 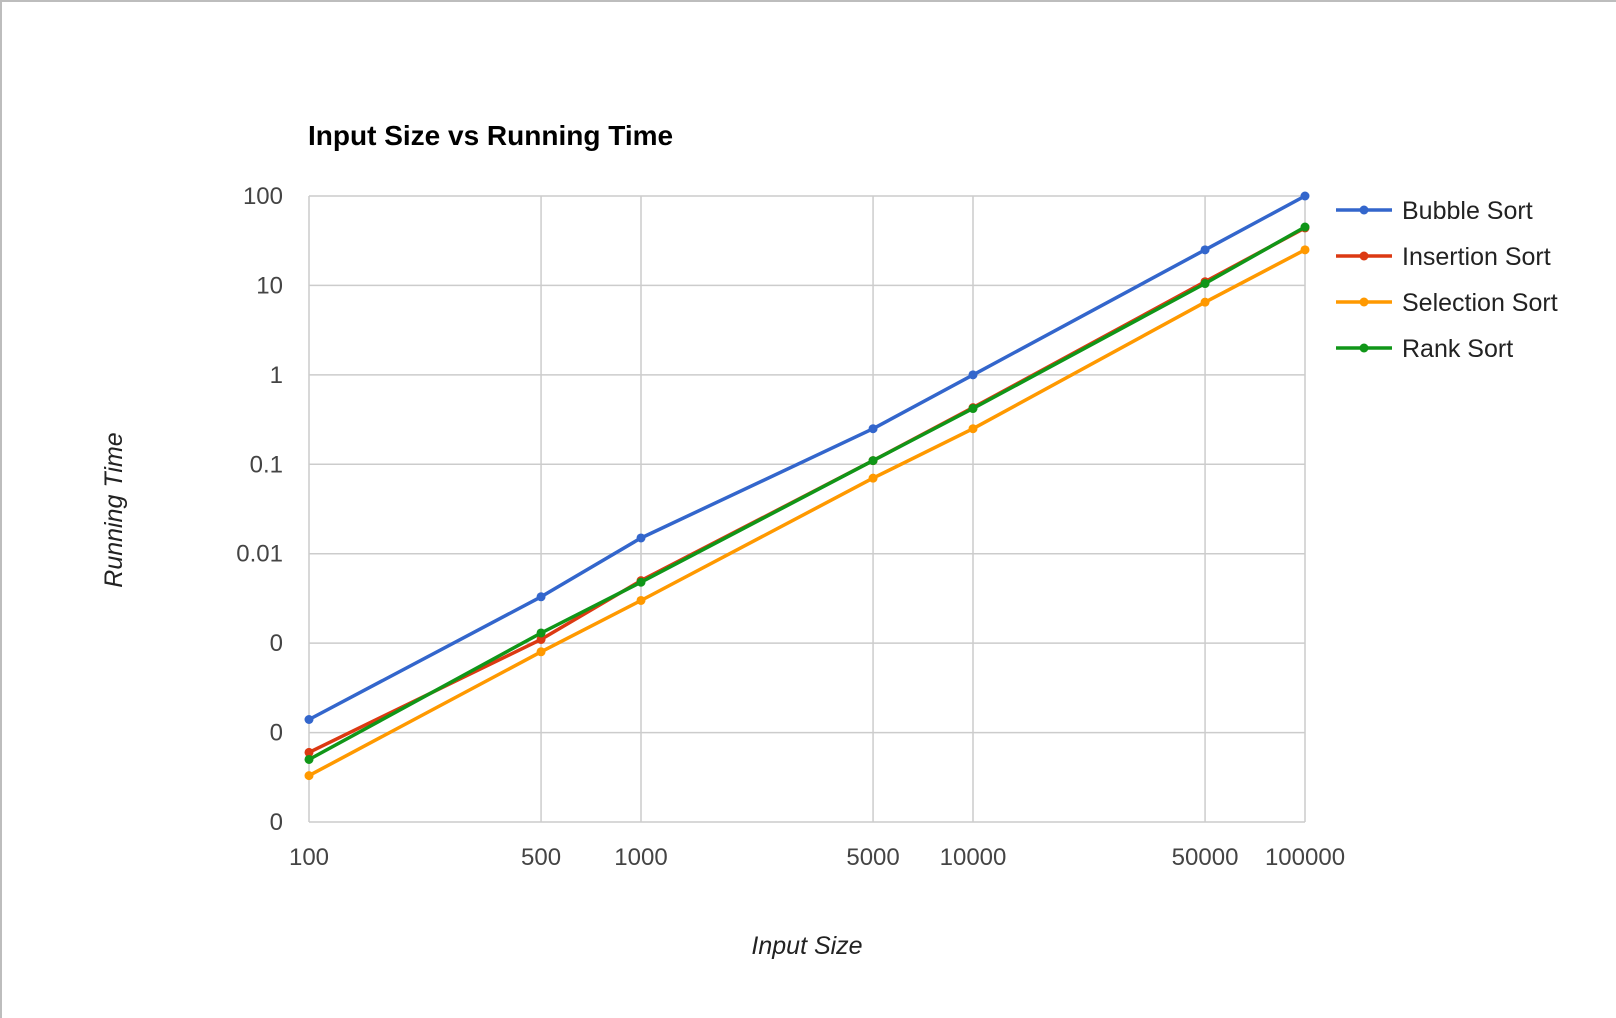 What do you see at coordinates (263, 196) in the screenshot?
I see `y-tick-label: 100` at bounding box center [263, 196].